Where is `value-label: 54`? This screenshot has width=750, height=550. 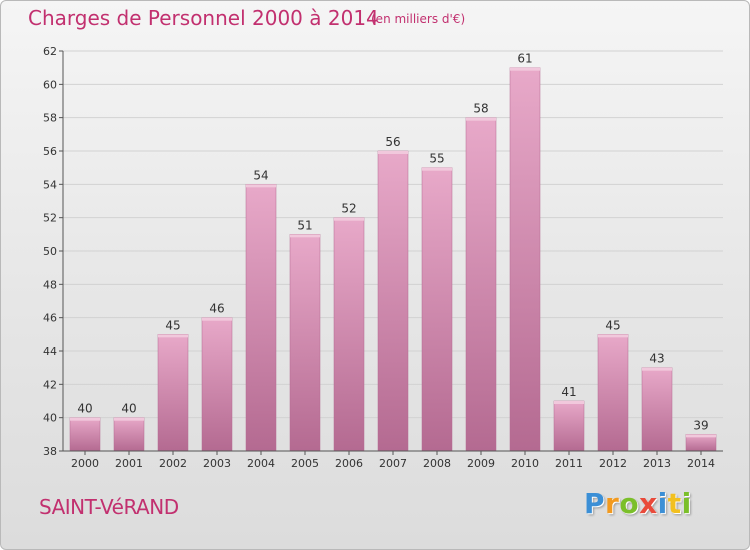
value-label: 54 is located at coordinates (260, 175).